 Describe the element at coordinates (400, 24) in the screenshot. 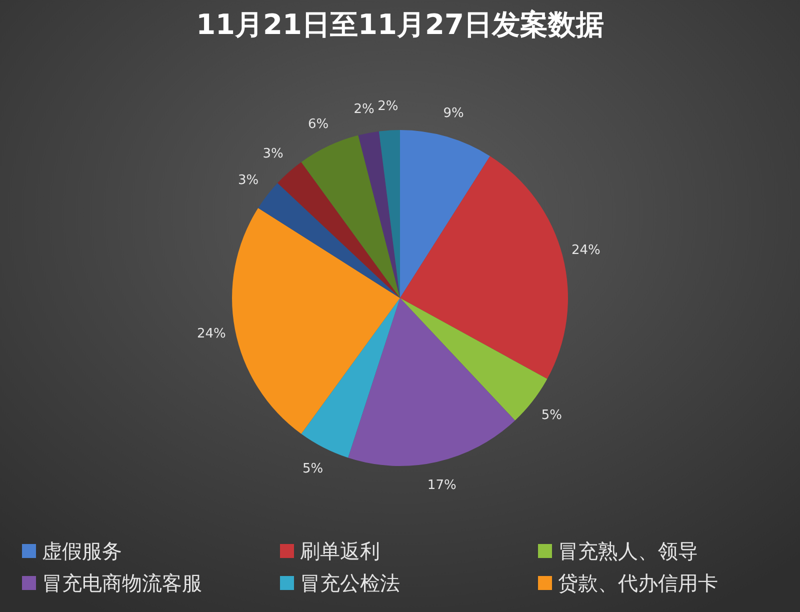

I see `chart-title: 11月21日至11月27日发案数据` at that location.